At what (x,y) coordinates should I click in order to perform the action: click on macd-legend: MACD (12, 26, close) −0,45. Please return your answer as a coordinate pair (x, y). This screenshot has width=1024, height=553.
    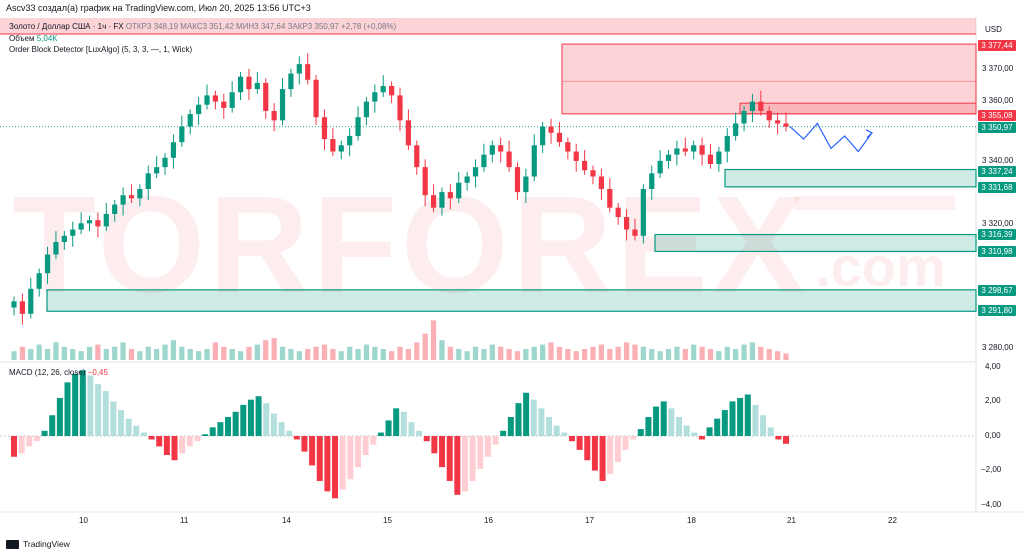
    Looking at the image, I should click on (58, 372).